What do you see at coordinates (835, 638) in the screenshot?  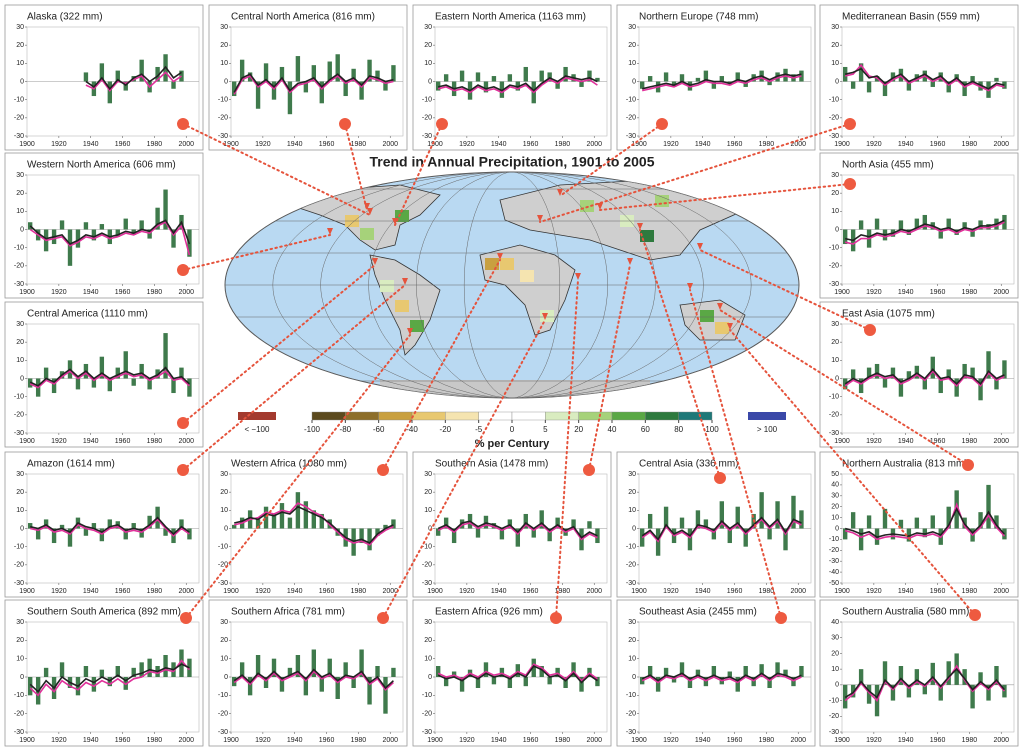 I see `y-tick-label: 30` at bounding box center [835, 638].